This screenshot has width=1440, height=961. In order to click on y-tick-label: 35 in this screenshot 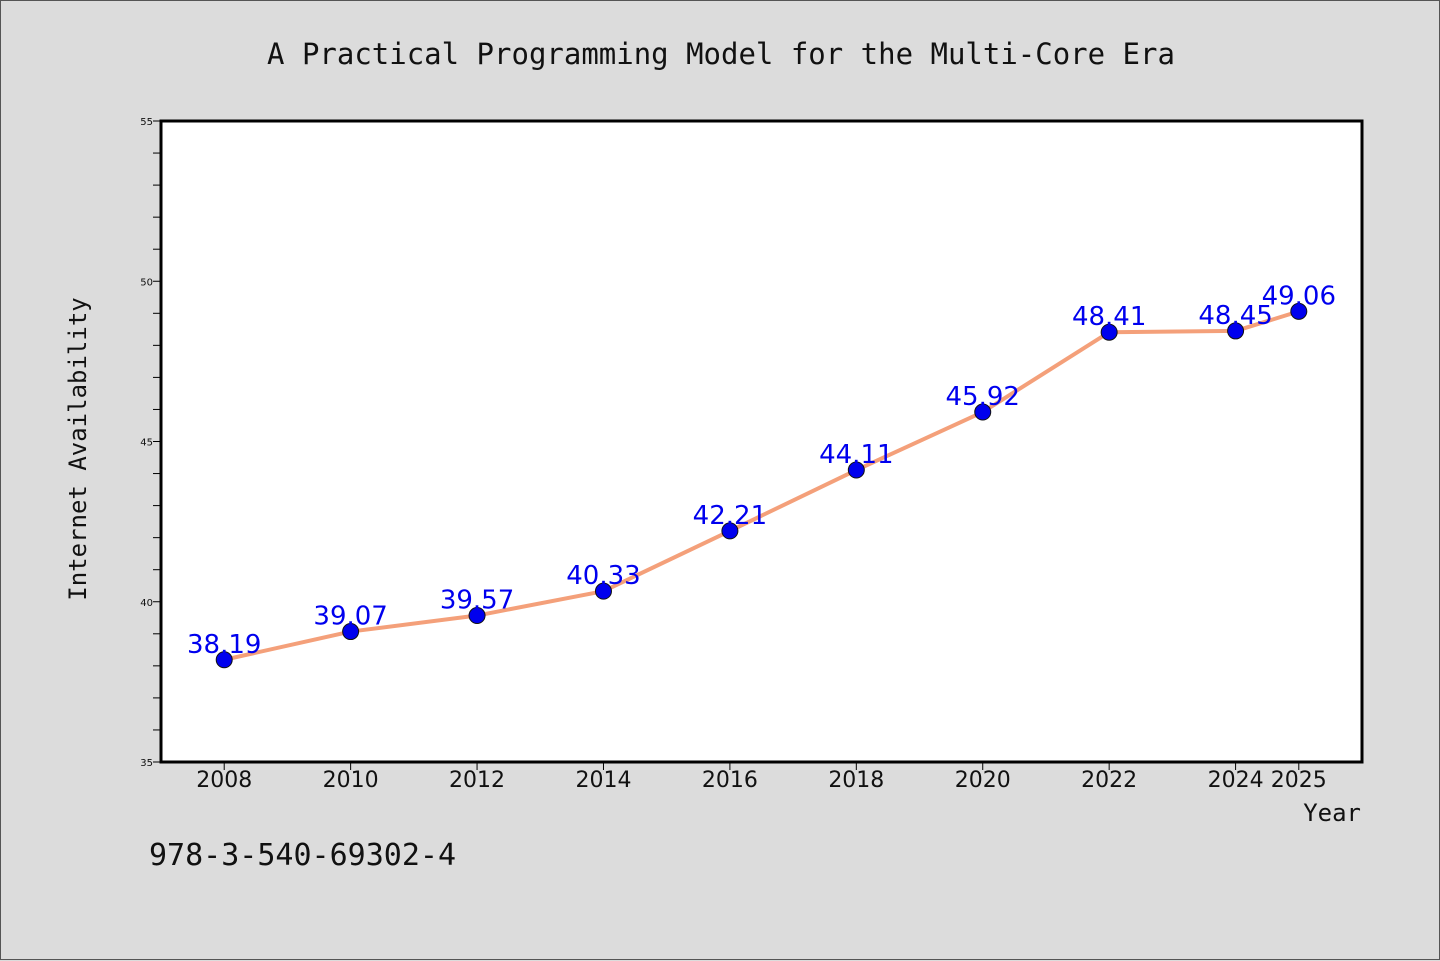, I will do `click(146, 763)`.